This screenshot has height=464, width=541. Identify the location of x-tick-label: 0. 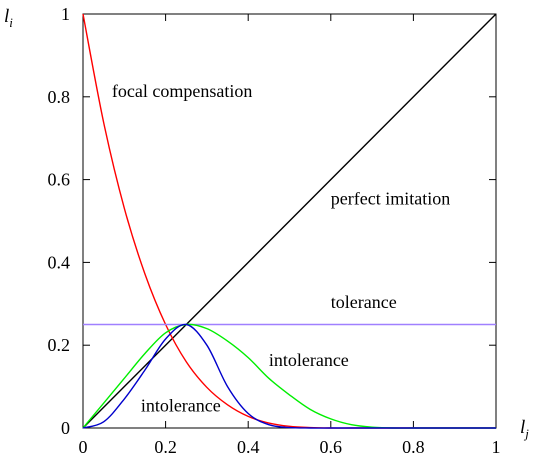
(83, 447).